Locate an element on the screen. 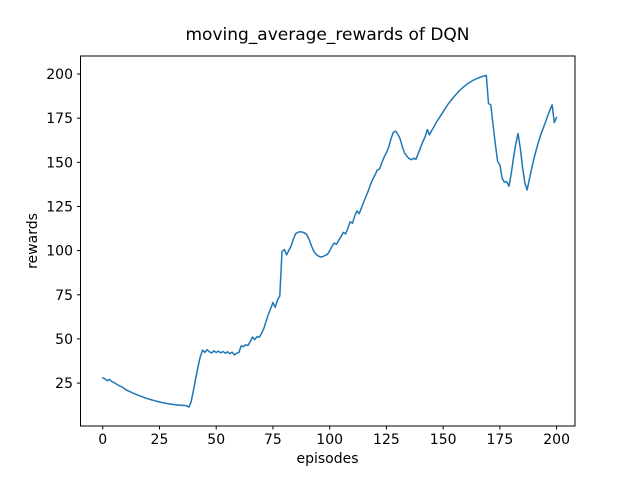 The height and width of the screenshot is (480, 640). y-tick-label: 150 is located at coordinates (59, 163).